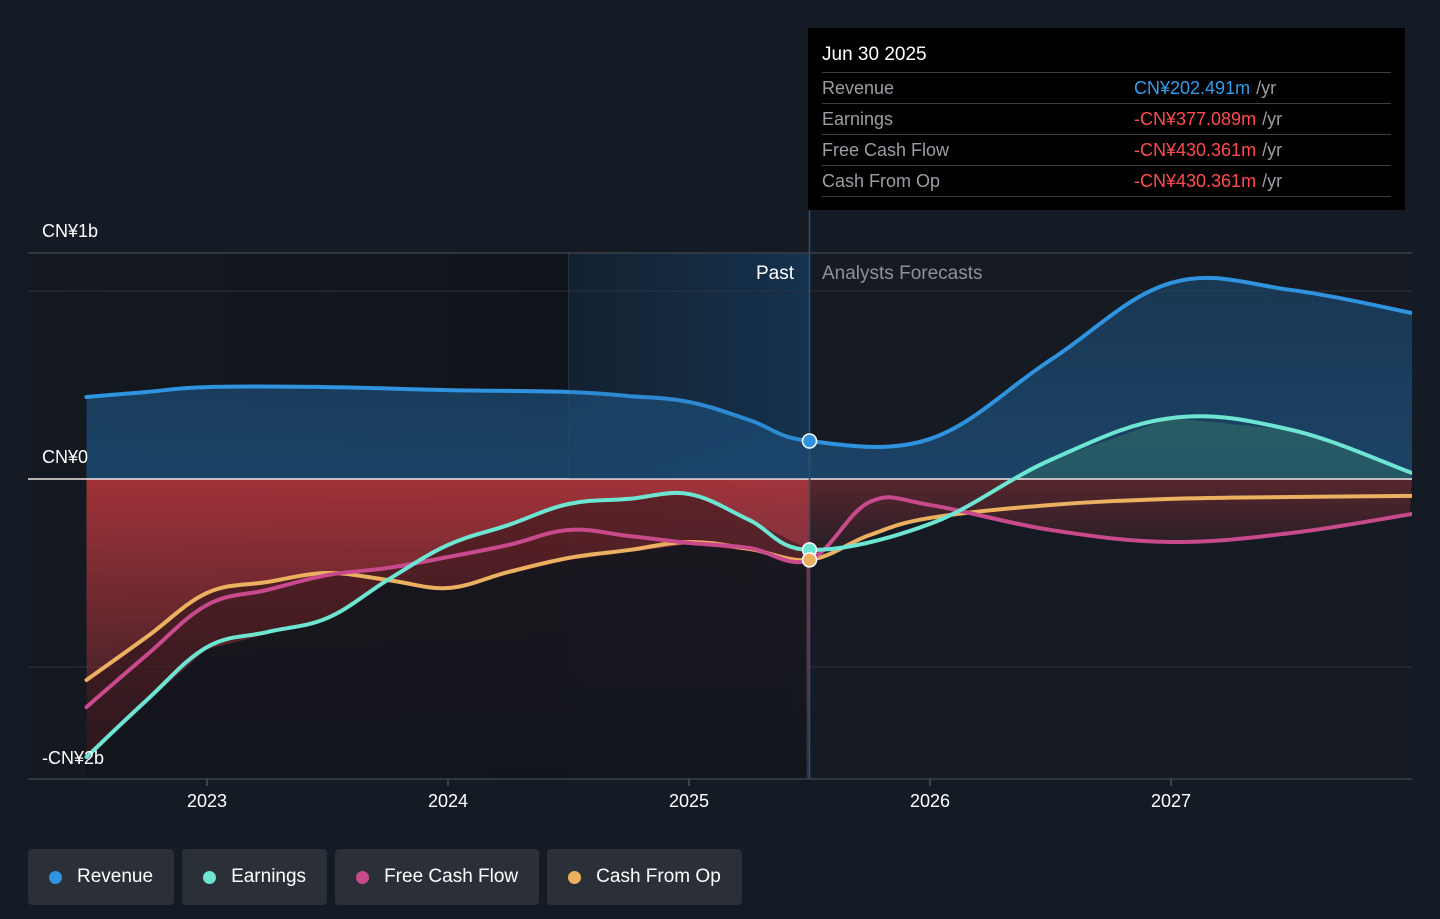  I want to click on tooltip-row-cash-from-op: Cash From Op -CN¥430.361m /yr, so click(1106, 181).